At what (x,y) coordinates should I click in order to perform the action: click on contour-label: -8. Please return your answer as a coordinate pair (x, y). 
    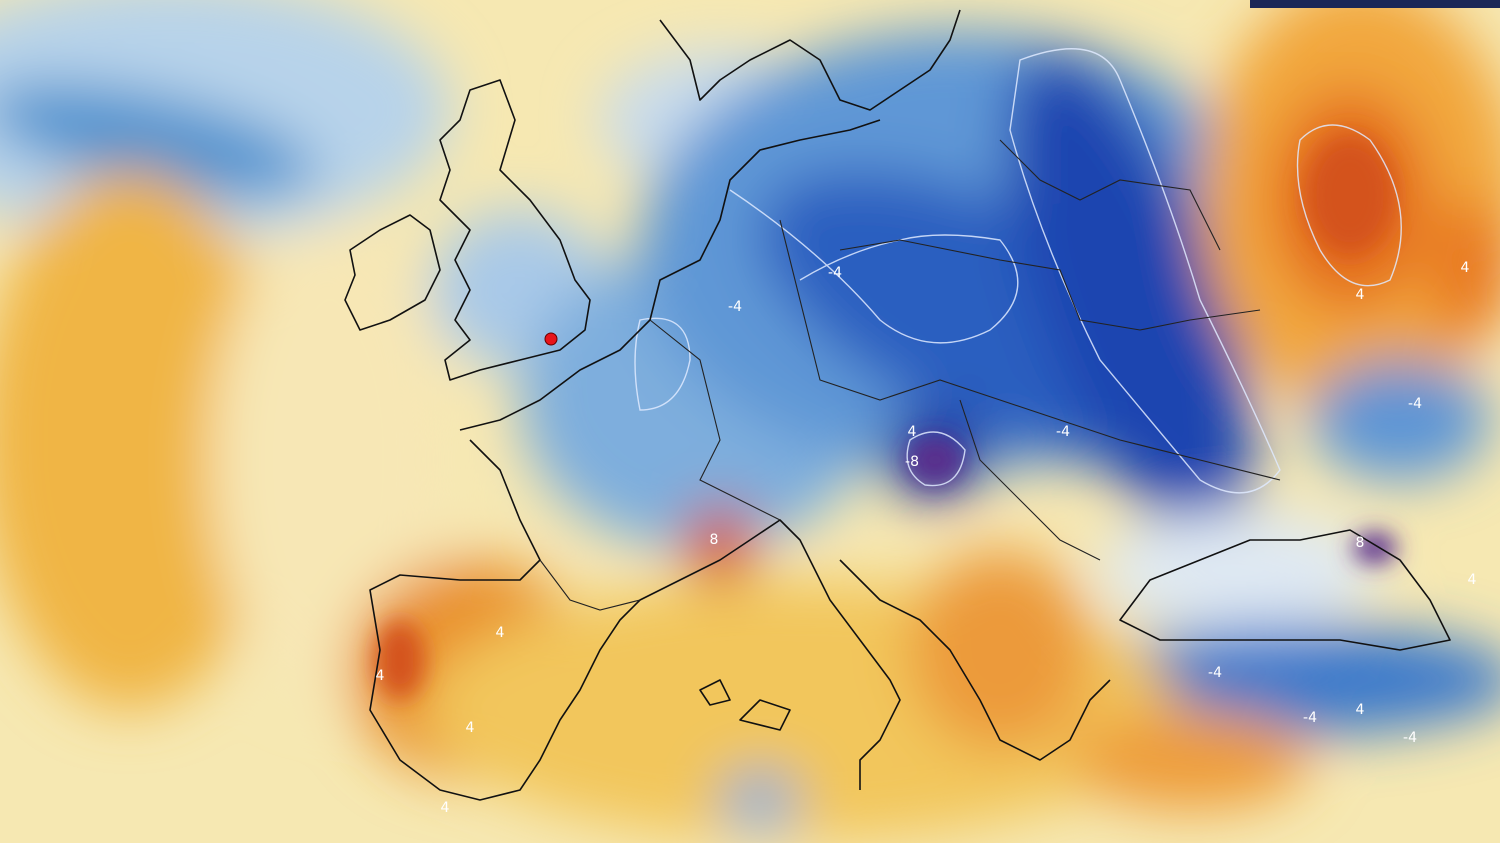
    Looking at the image, I should click on (912, 462).